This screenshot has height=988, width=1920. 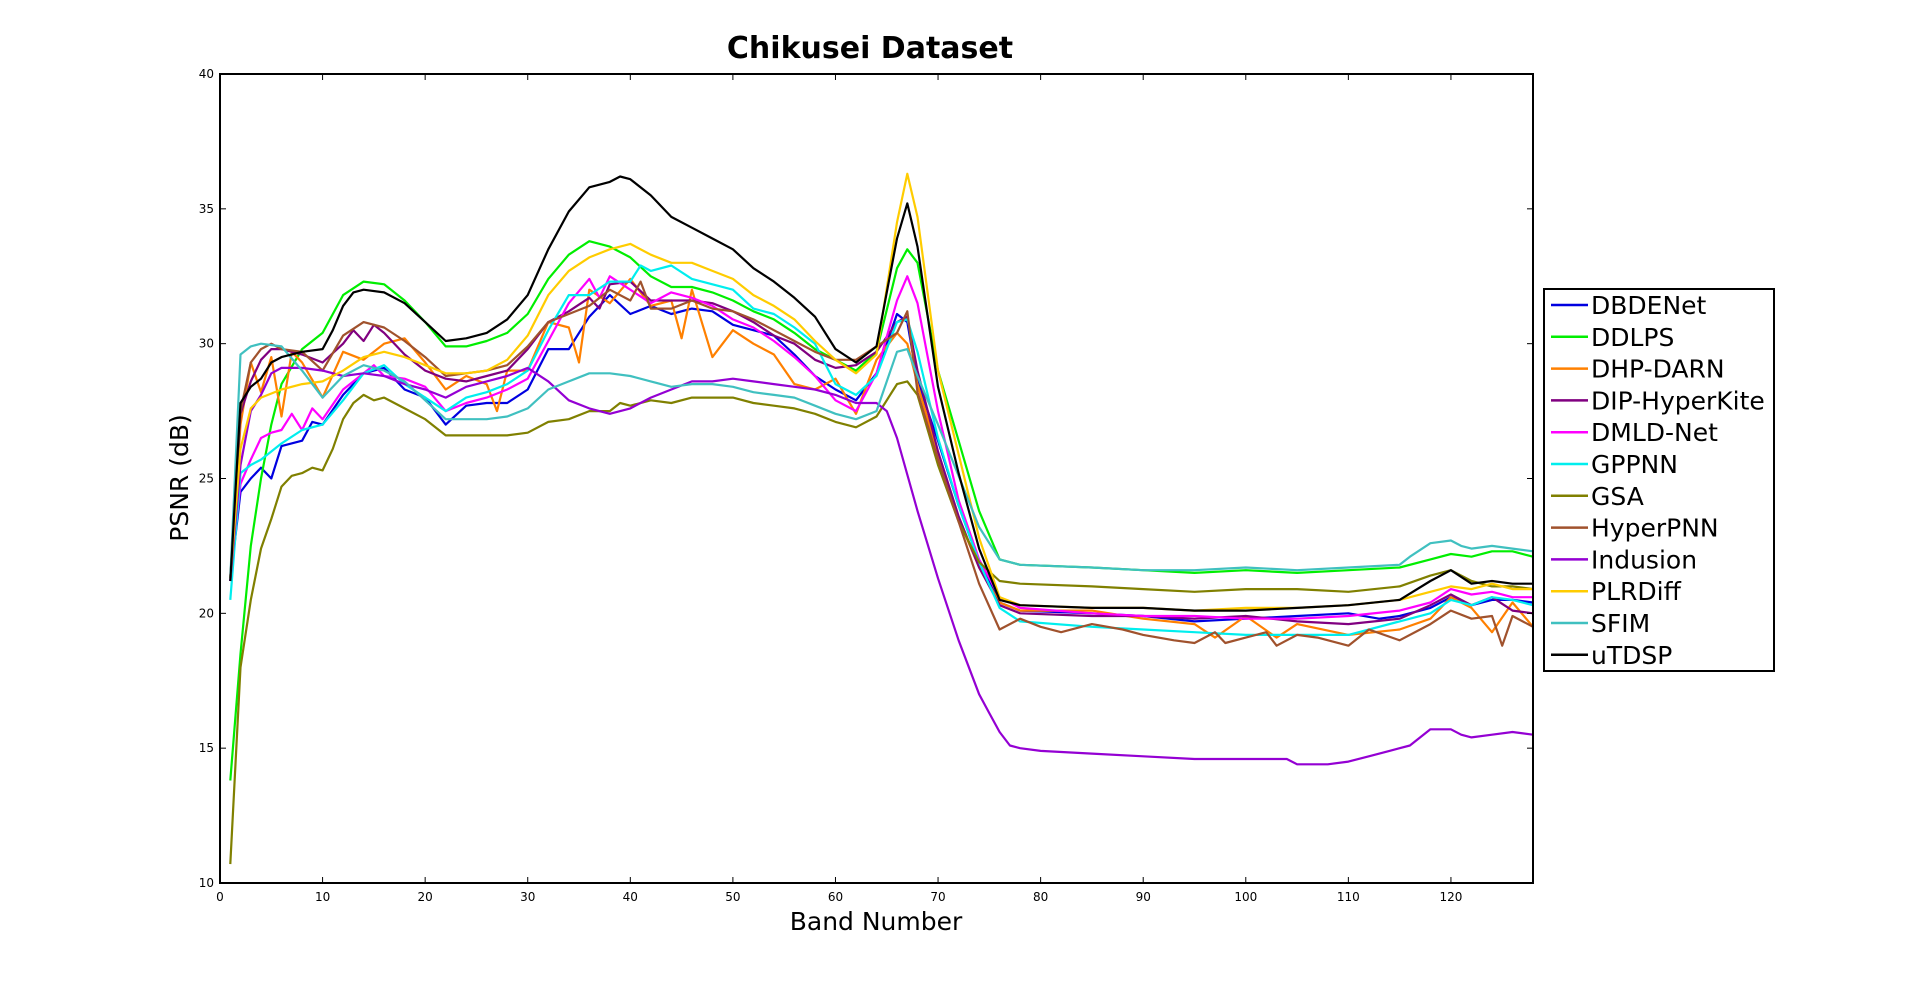 What do you see at coordinates (1632, 337) in the screenshot?
I see `legend-label: DDLPS` at bounding box center [1632, 337].